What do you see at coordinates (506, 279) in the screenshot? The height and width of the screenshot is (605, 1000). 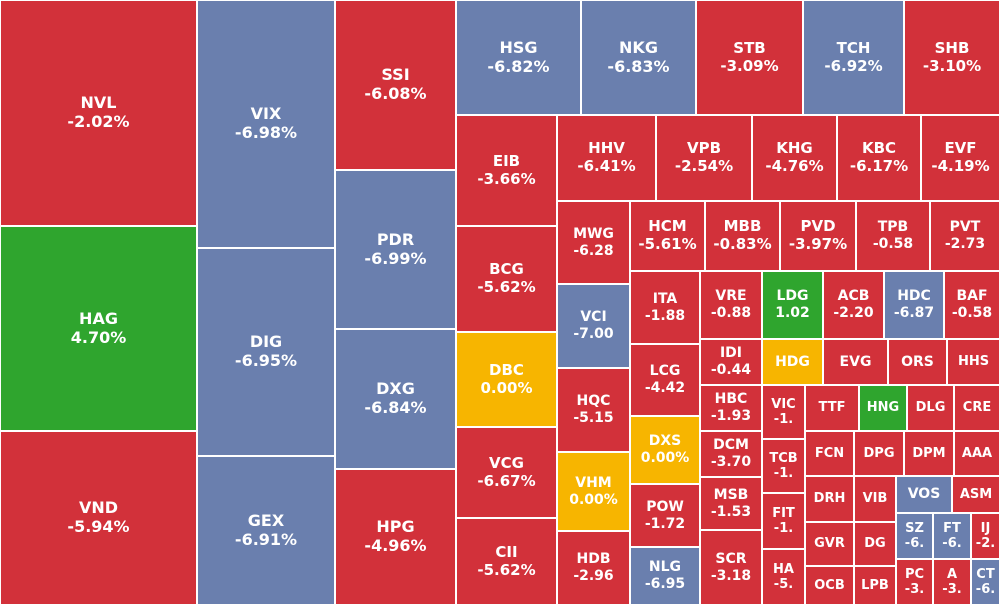 I see `tile-bcg: BCG -5.62%` at bounding box center [506, 279].